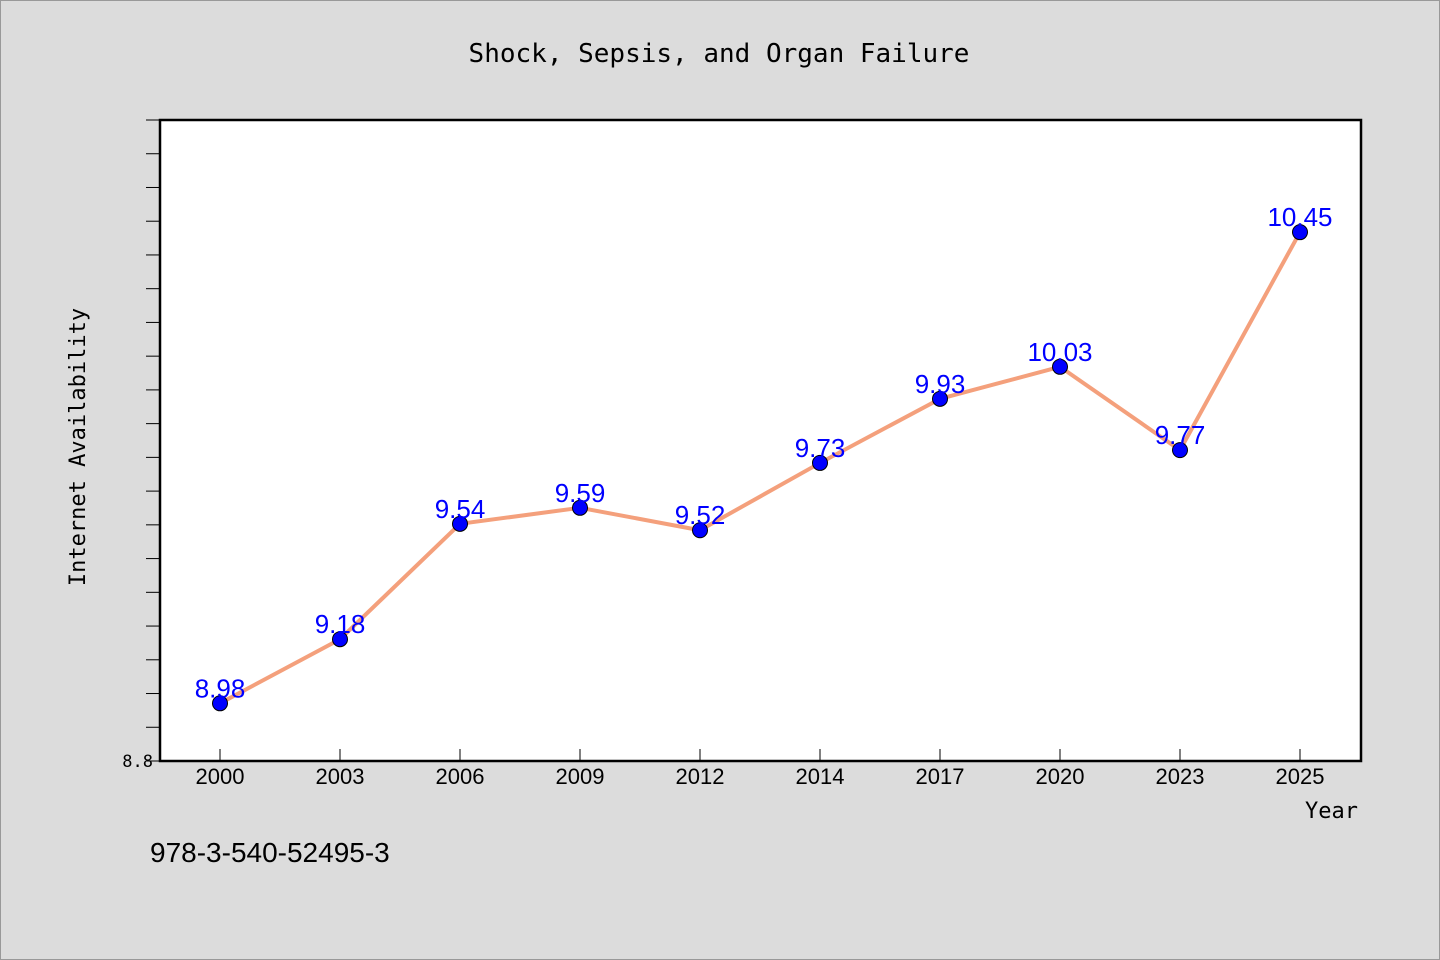 This screenshot has height=960, width=1440. I want to click on data-label: 10.45, so click(1299, 217).